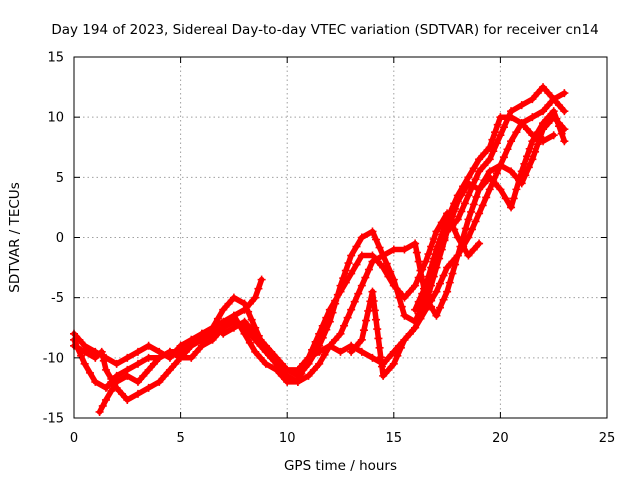 This screenshot has height=480, width=640. What do you see at coordinates (180, 438) in the screenshot?
I see `x-tick-label: 5` at bounding box center [180, 438].